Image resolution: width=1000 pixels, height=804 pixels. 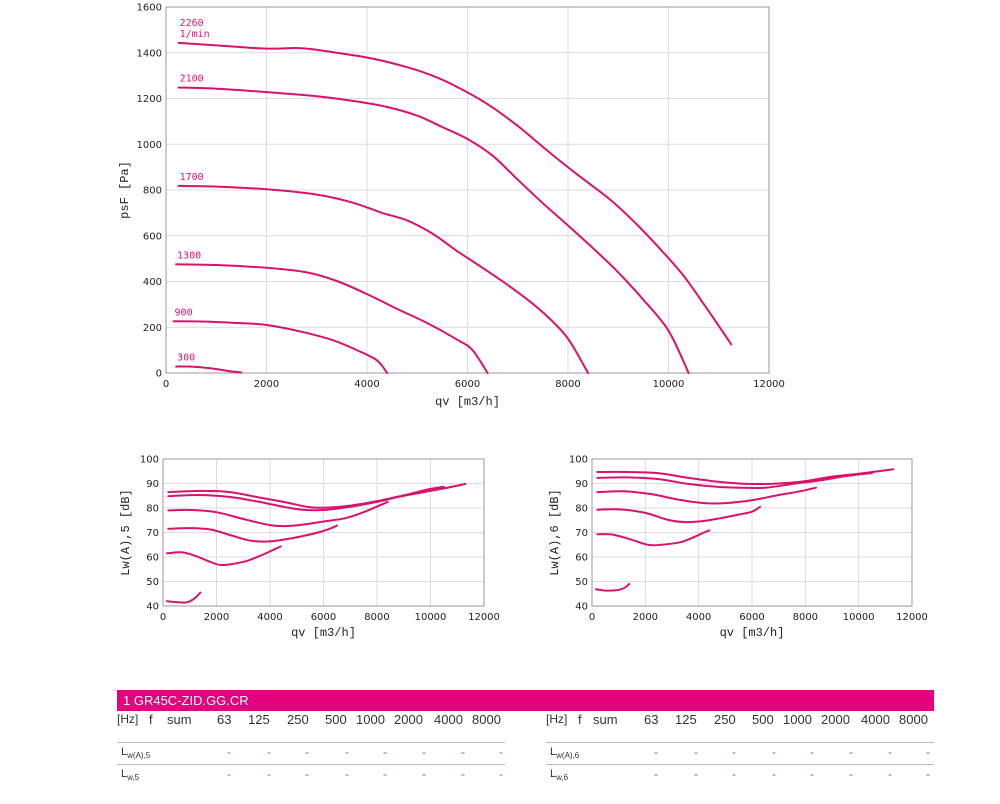 What do you see at coordinates (311, 753) in the screenshot?
I see `table-row: Lw(A),5 - - - - - - - -` at bounding box center [311, 753].